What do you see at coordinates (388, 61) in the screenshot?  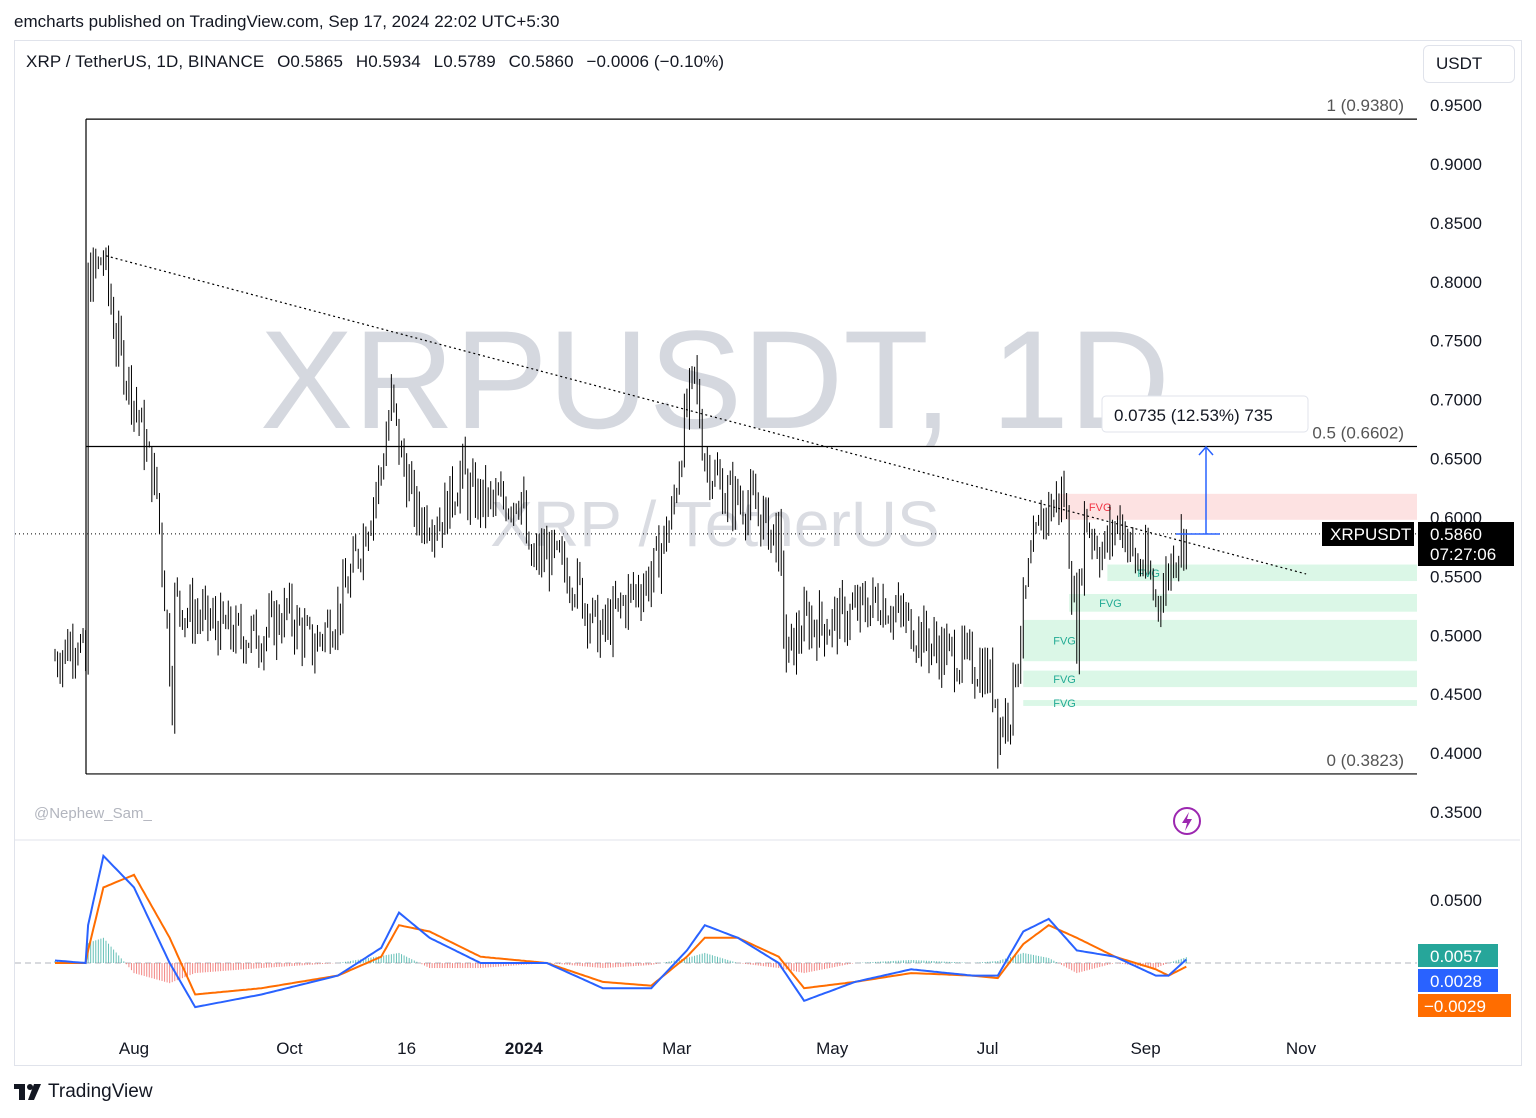 I see `legend-high: H0.5934` at bounding box center [388, 61].